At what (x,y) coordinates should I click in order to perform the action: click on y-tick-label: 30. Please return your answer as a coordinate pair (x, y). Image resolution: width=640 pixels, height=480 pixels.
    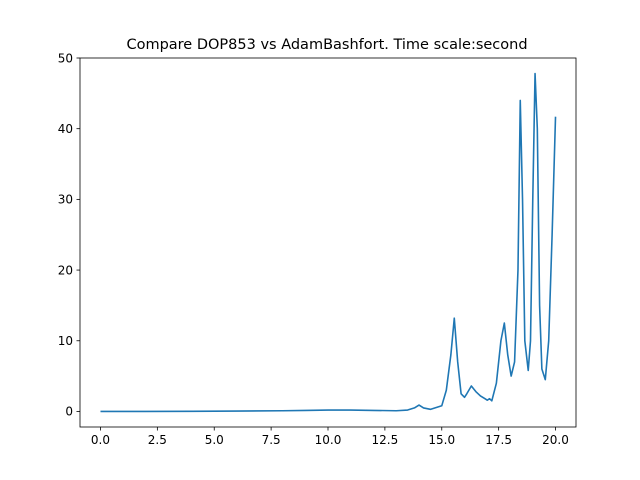
    Looking at the image, I should click on (65, 200).